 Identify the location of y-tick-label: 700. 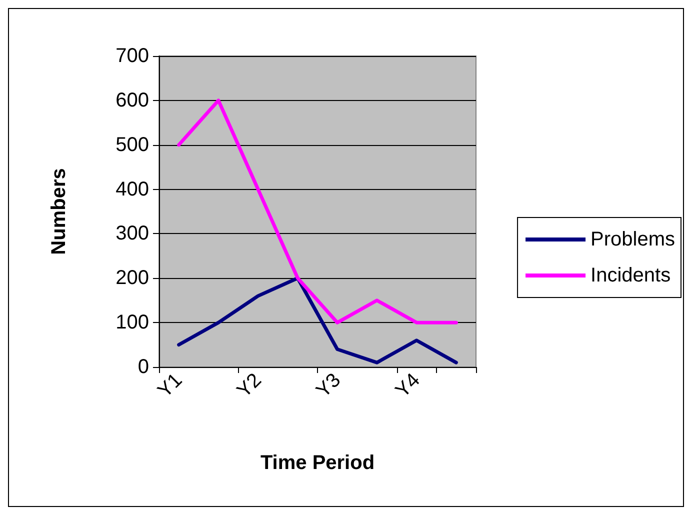
(132, 56).